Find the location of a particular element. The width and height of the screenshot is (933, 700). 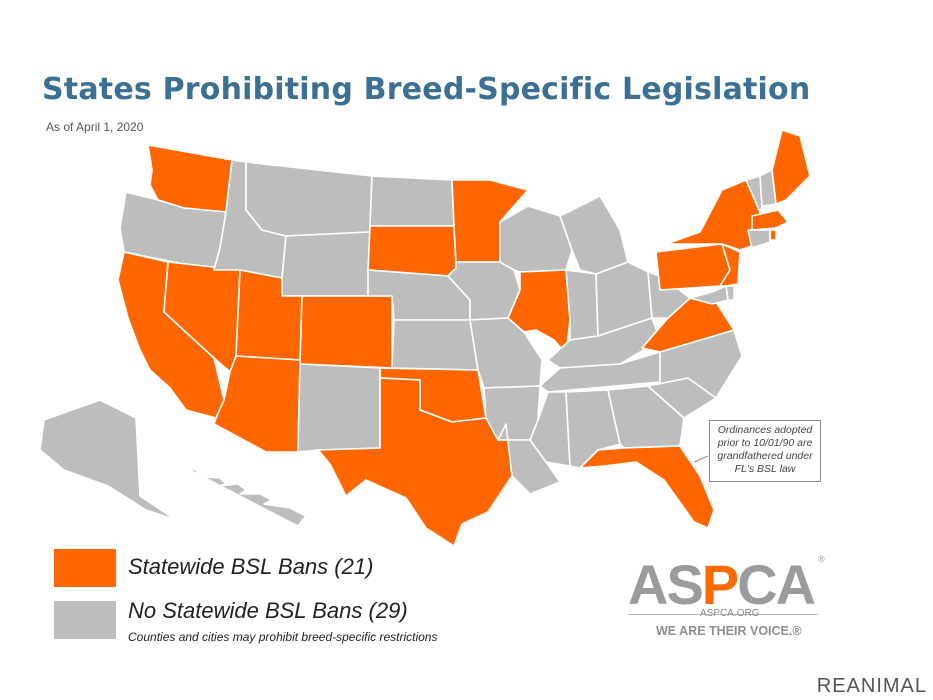

state-nc is located at coordinates (695, 364).